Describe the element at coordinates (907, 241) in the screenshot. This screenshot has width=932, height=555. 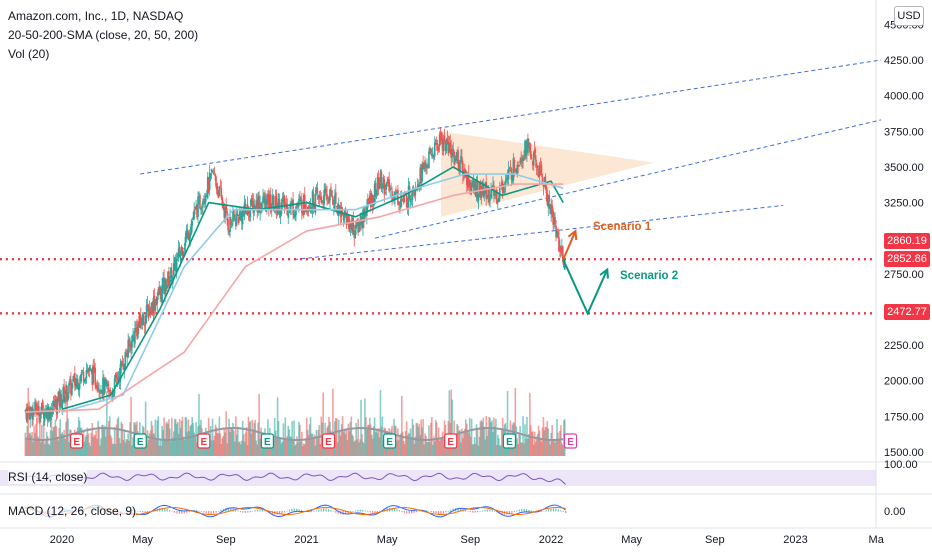
I see `price-tag-2860: 2860.19` at that location.